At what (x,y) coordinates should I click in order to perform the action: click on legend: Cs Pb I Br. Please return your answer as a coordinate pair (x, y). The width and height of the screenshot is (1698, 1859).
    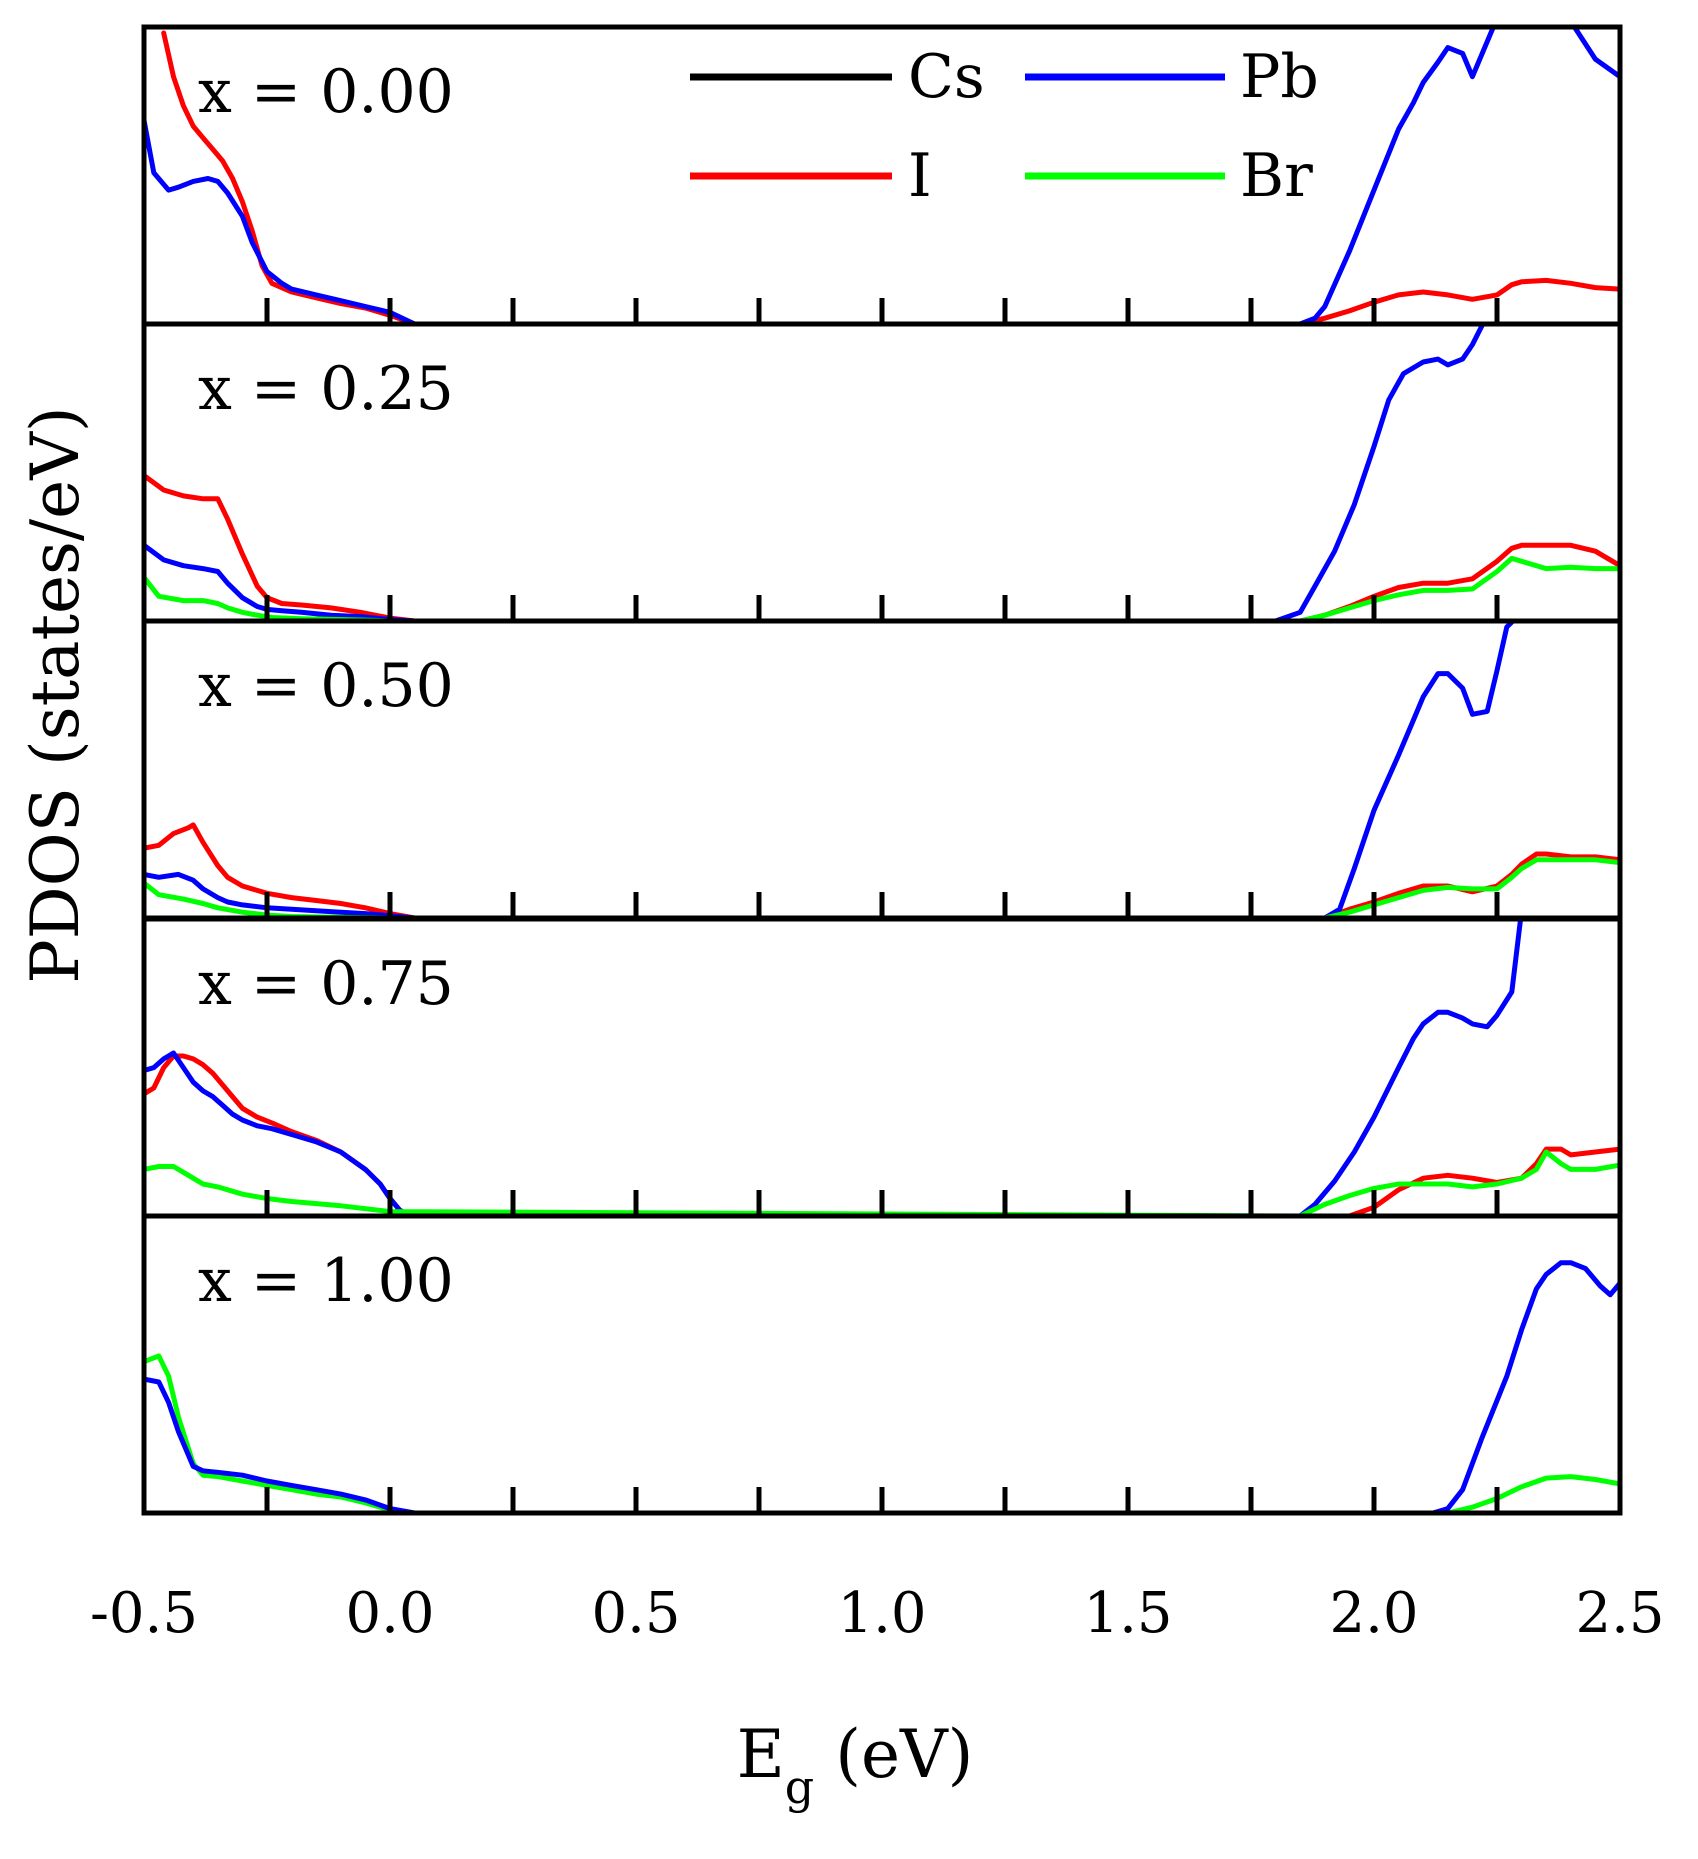
    Looking at the image, I should click on (1004, 126).